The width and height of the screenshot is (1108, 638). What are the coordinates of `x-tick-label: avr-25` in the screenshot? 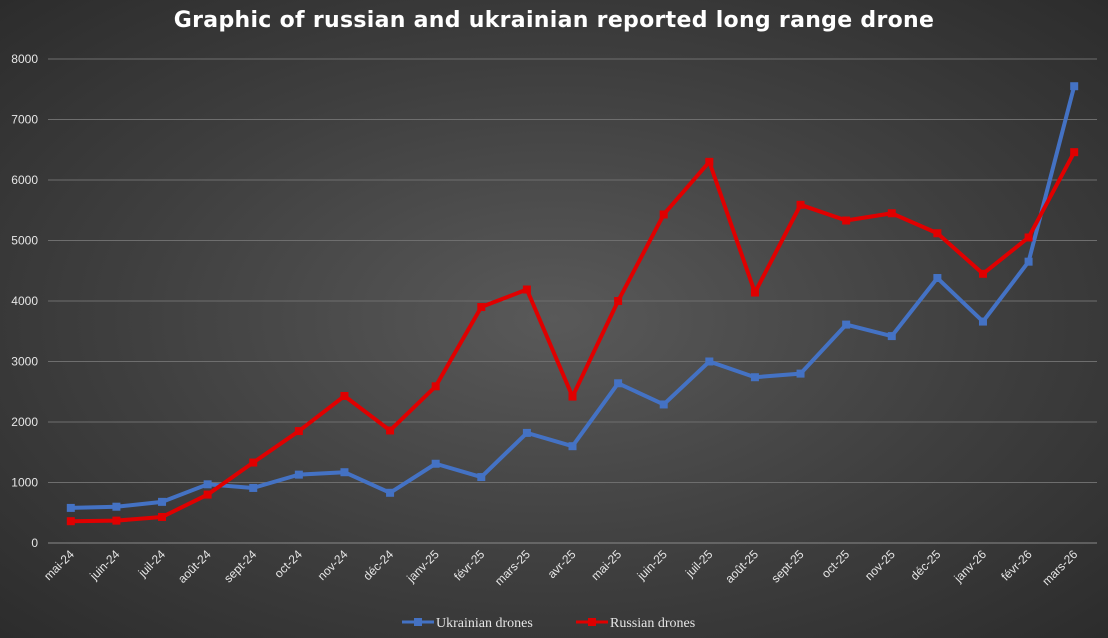 It's located at (562, 564).